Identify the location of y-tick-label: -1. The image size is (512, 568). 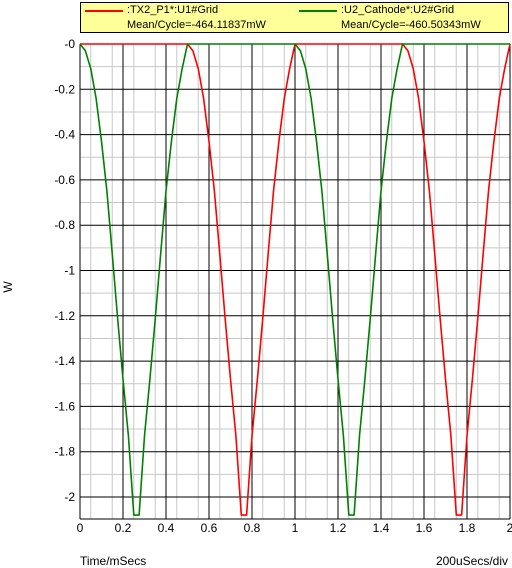
(69, 271).